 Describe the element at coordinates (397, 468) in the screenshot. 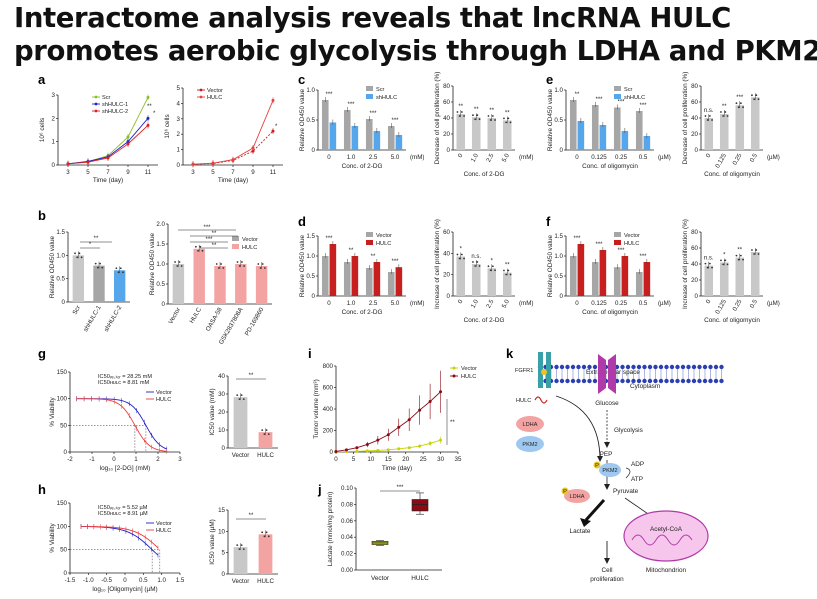

I see `panel-i-xlabel: Time (day)` at that location.